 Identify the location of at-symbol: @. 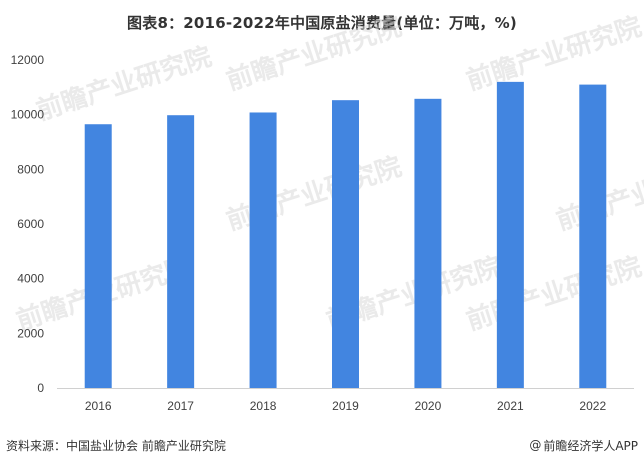
(535, 445).